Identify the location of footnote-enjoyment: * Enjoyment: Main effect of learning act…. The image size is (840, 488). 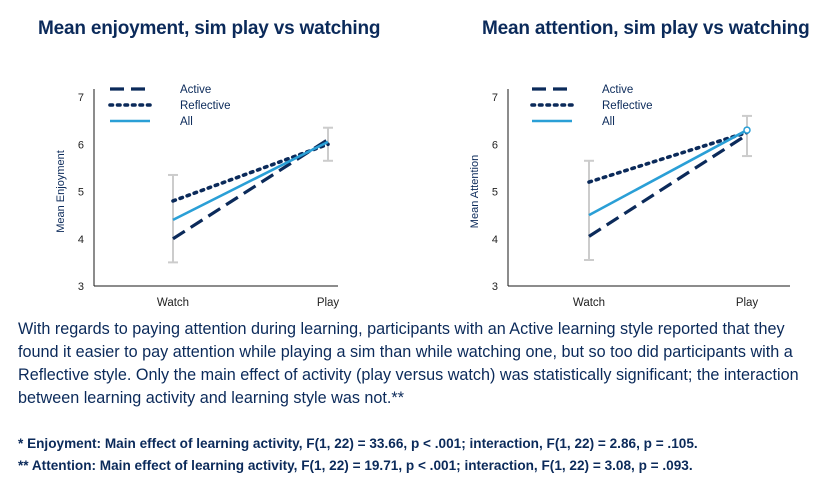
(358, 443).